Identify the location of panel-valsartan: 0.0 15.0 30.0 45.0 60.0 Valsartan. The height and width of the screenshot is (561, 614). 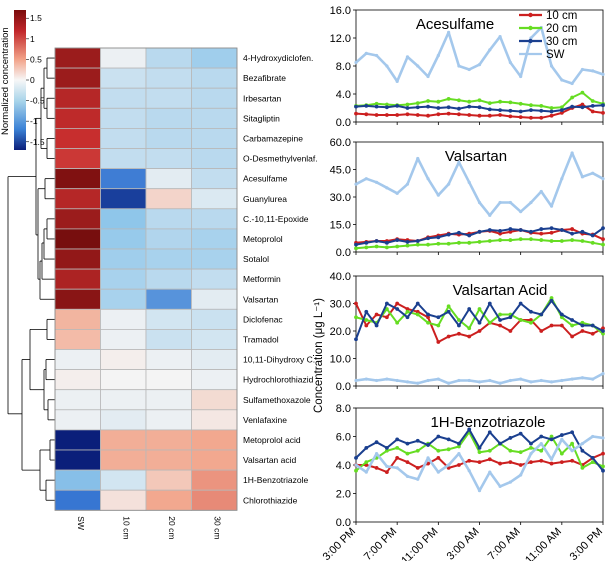
(467, 198).